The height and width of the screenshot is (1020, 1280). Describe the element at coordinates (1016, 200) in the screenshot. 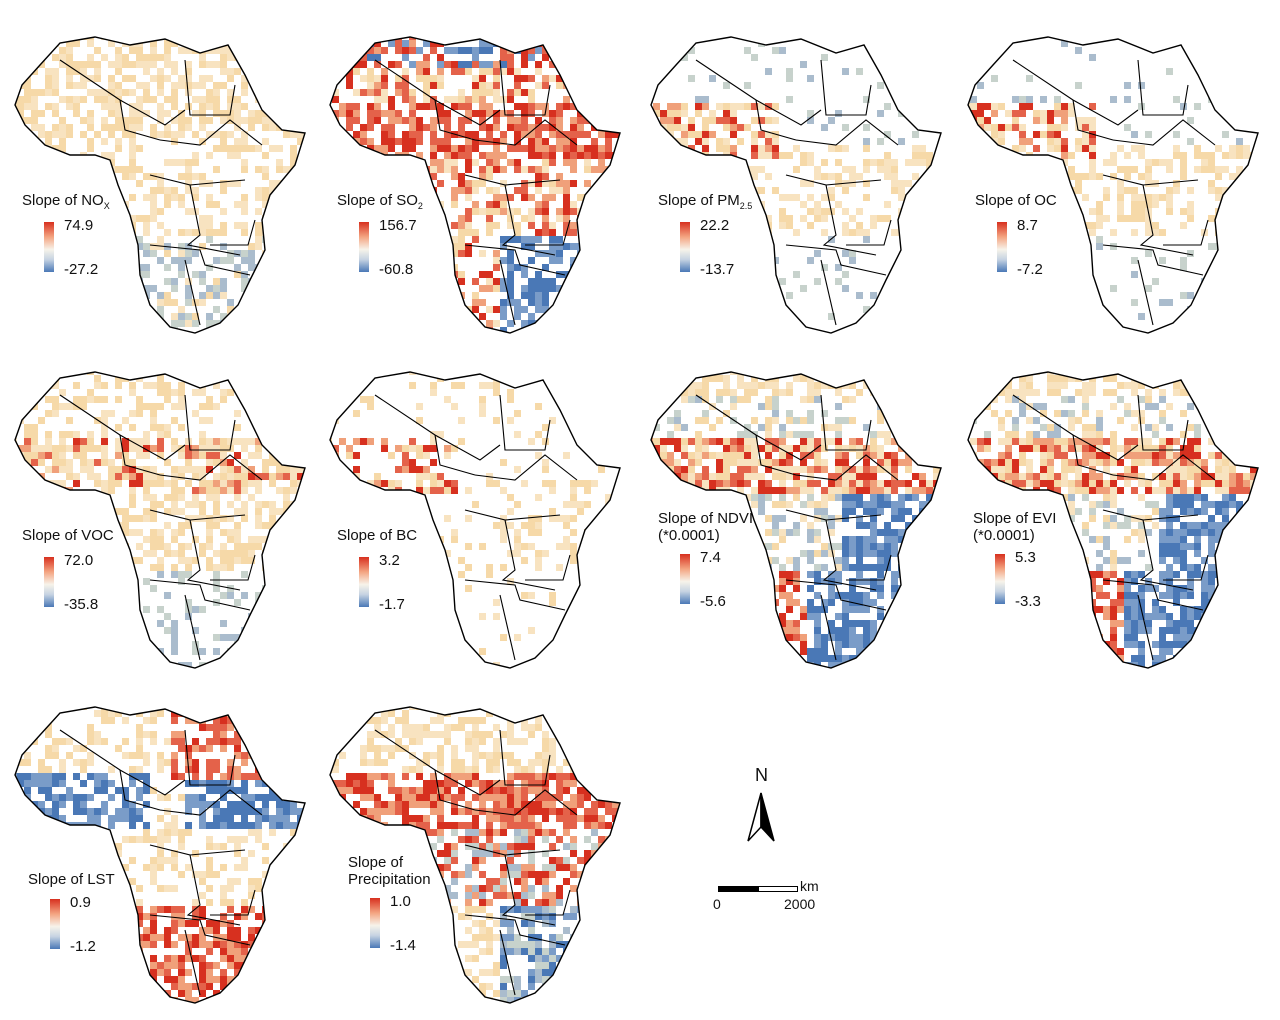

I see `legend-title: Slope of OC` at that location.